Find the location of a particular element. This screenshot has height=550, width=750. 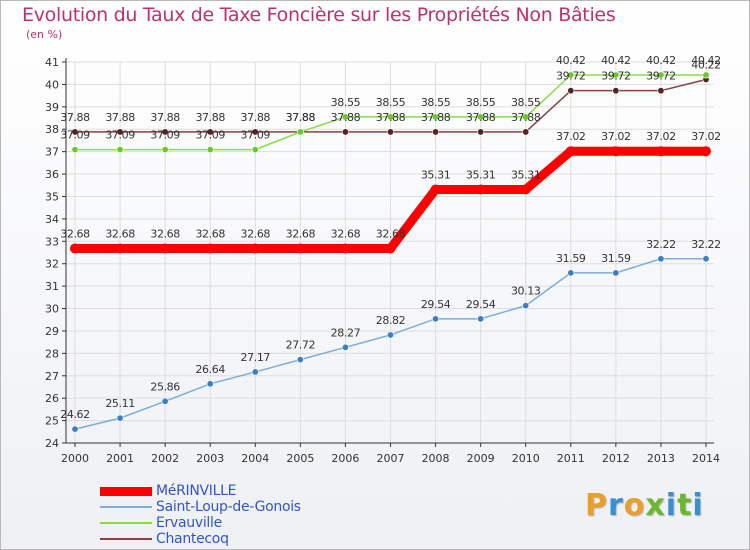

x-tick-label: 2006 is located at coordinates (345, 458).